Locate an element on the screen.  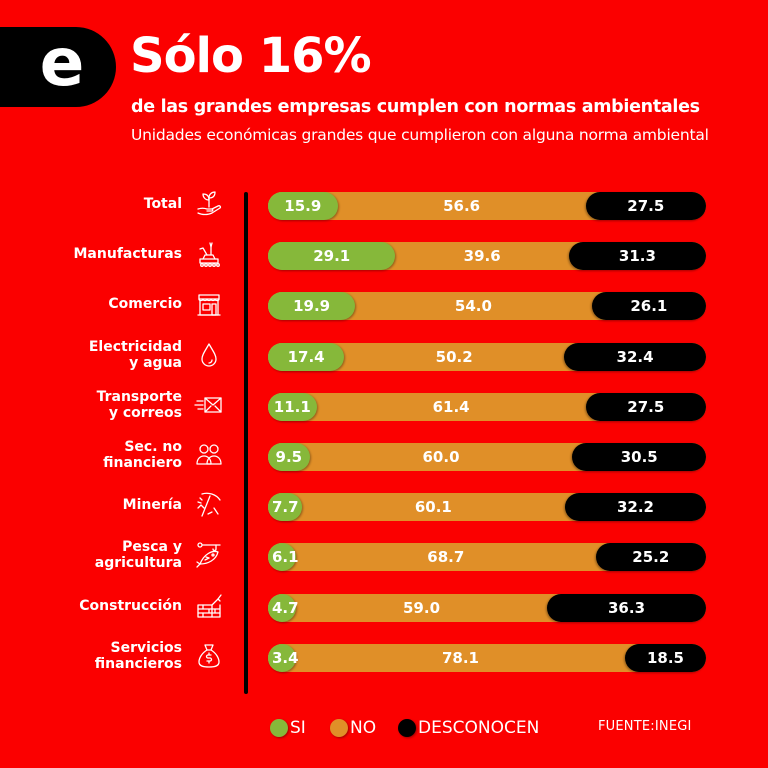
category-label-line: financiero is located at coordinates (142, 463).